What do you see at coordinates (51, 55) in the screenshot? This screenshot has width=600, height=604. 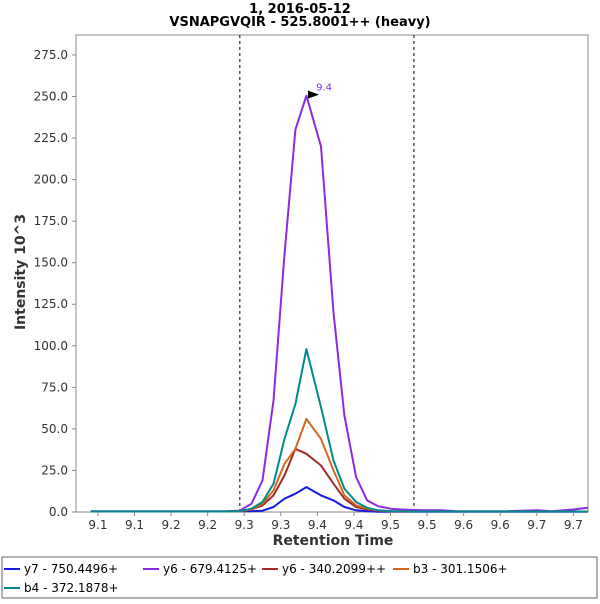 I see `y-tick-label: 275.0` at bounding box center [51, 55].